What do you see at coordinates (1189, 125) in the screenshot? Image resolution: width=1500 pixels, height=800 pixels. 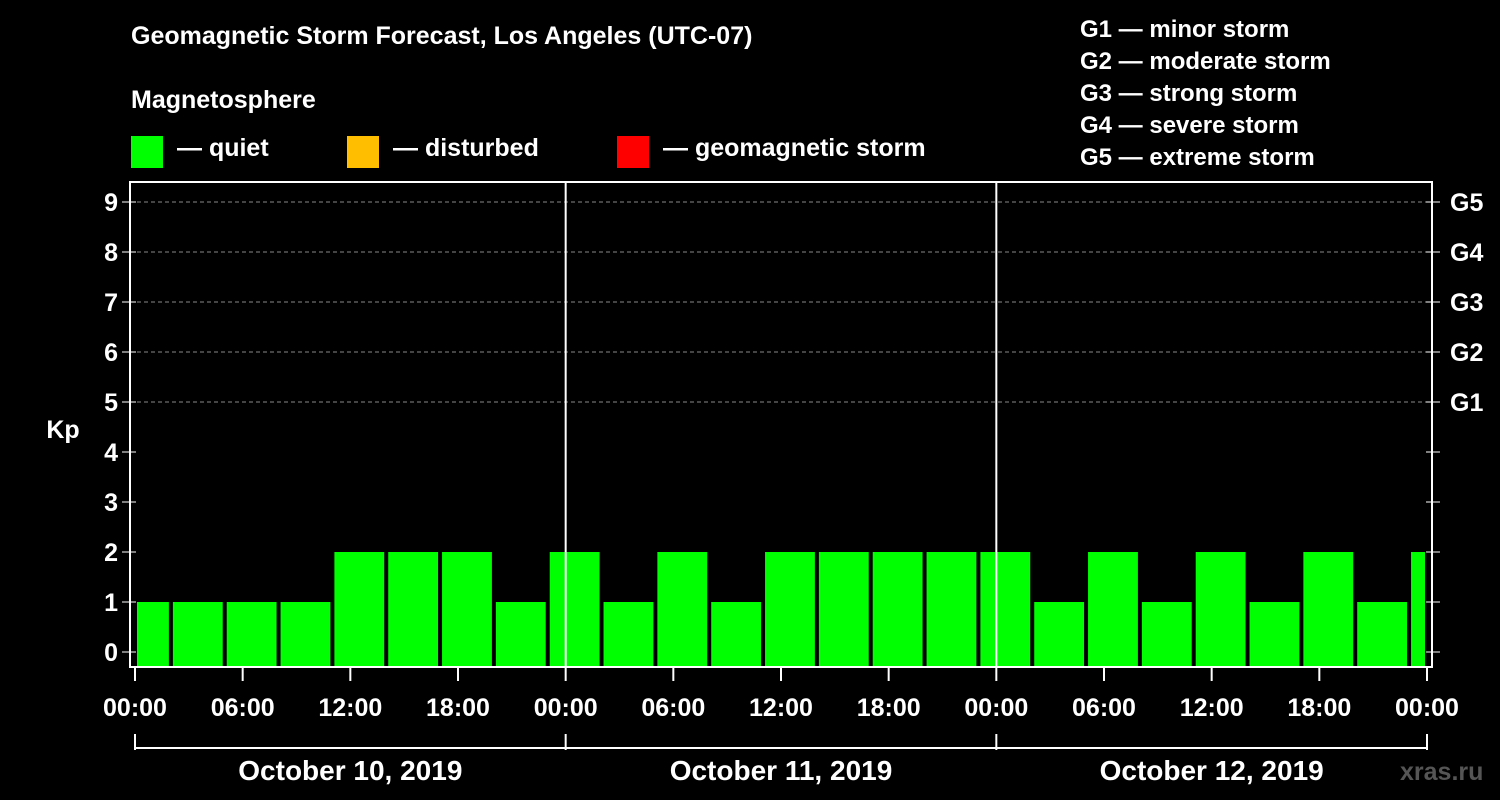 I see `storm-scale-g4: G4 — severe storm` at bounding box center [1189, 125].